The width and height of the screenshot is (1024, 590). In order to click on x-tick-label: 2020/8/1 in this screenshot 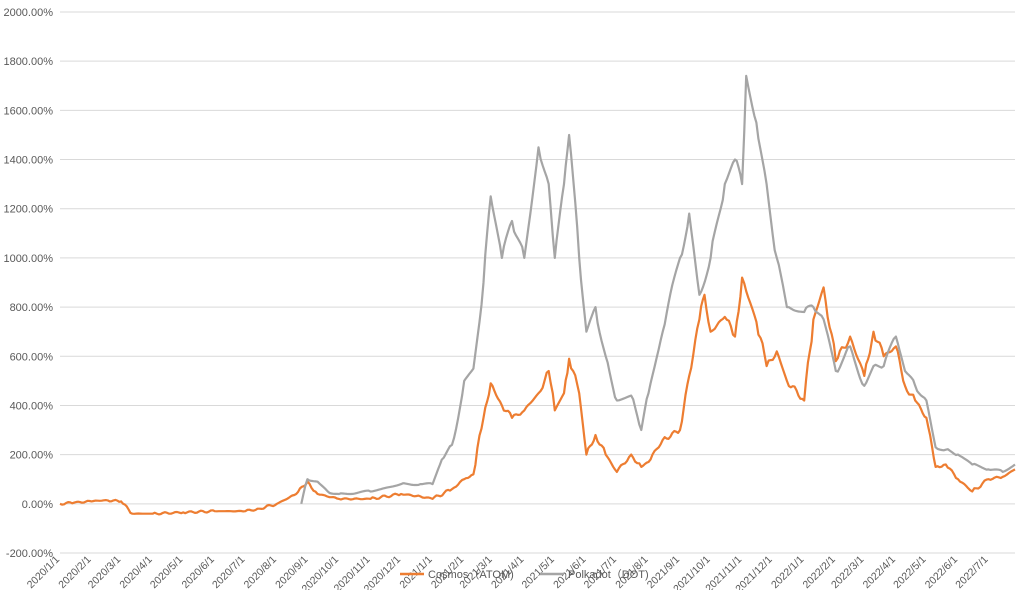, I will do `click(260, 572)`.